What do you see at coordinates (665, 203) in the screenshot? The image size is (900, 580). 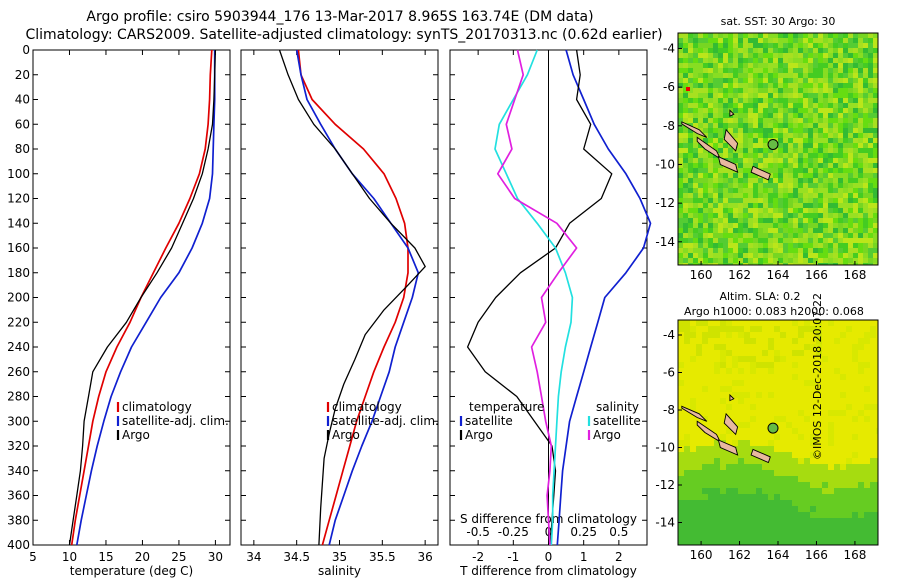 I see `map-y-tick-label: -12` at bounding box center [665, 203].